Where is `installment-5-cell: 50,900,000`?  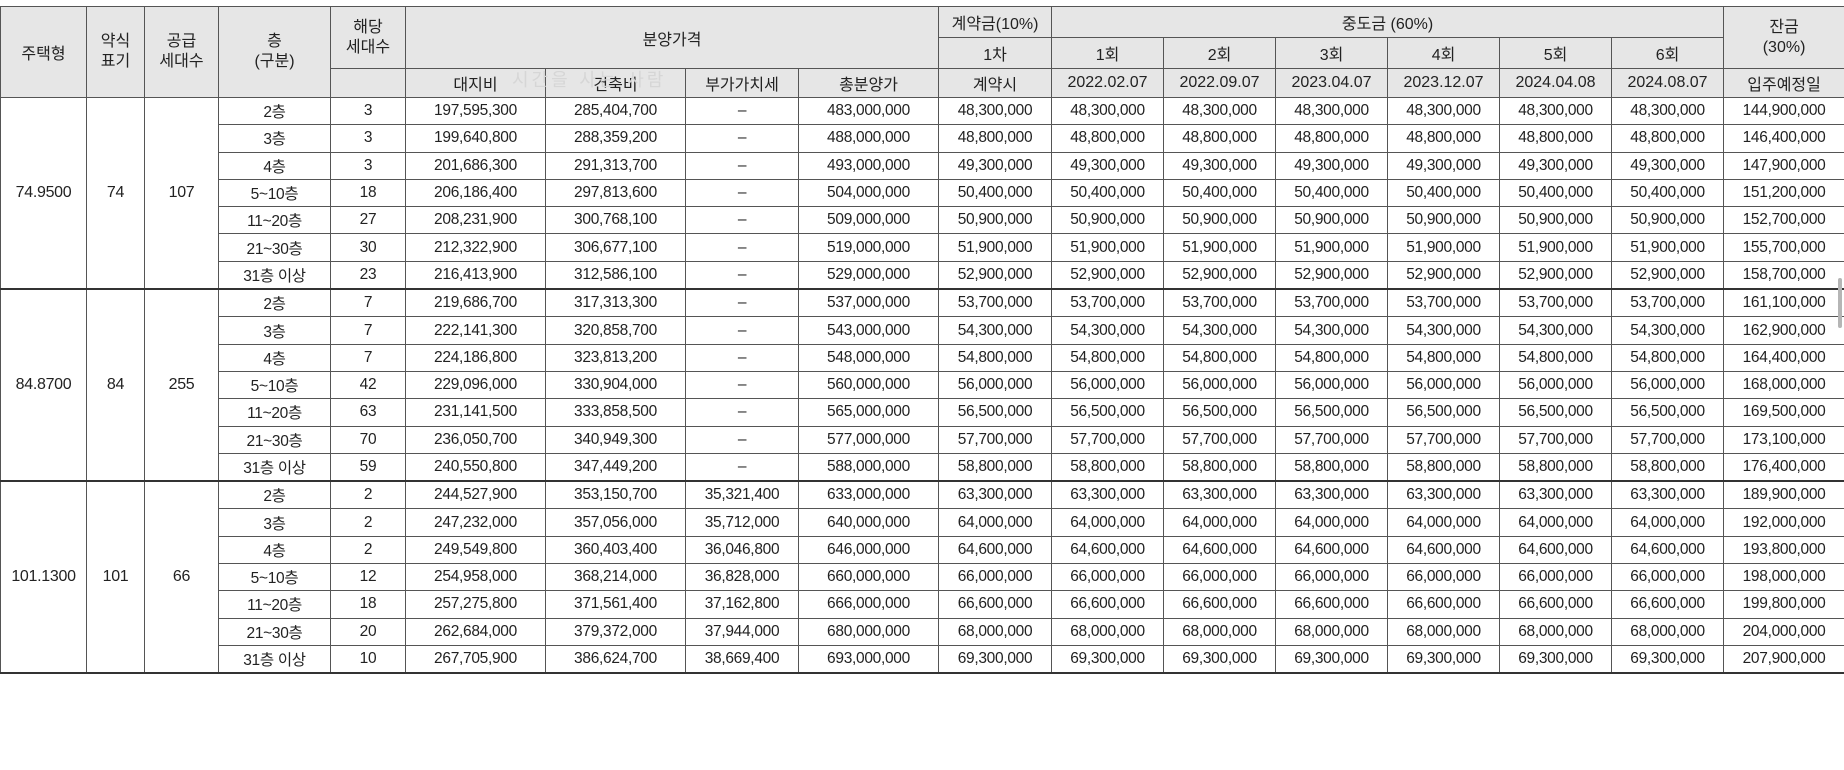 installment-5-cell: 50,900,000 is located at coordinates (1556, 220).